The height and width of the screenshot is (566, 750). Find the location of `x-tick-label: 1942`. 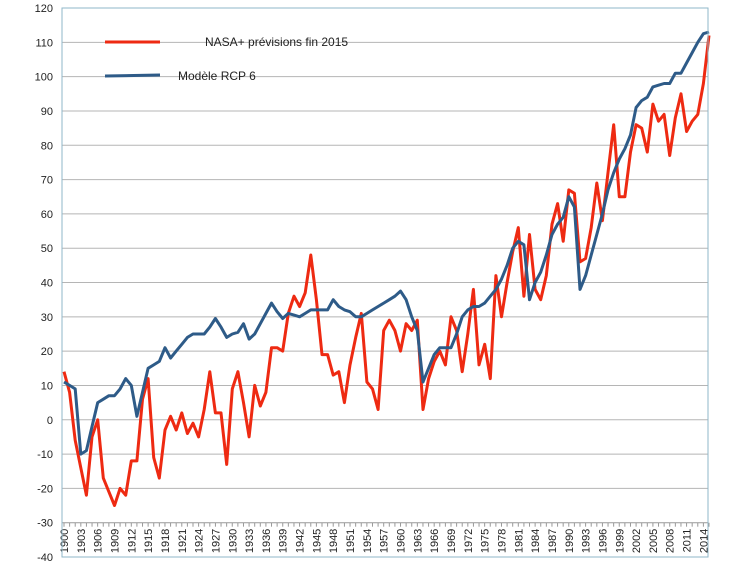

x-tick-label: 1942 is located at coordinates (301, 541).